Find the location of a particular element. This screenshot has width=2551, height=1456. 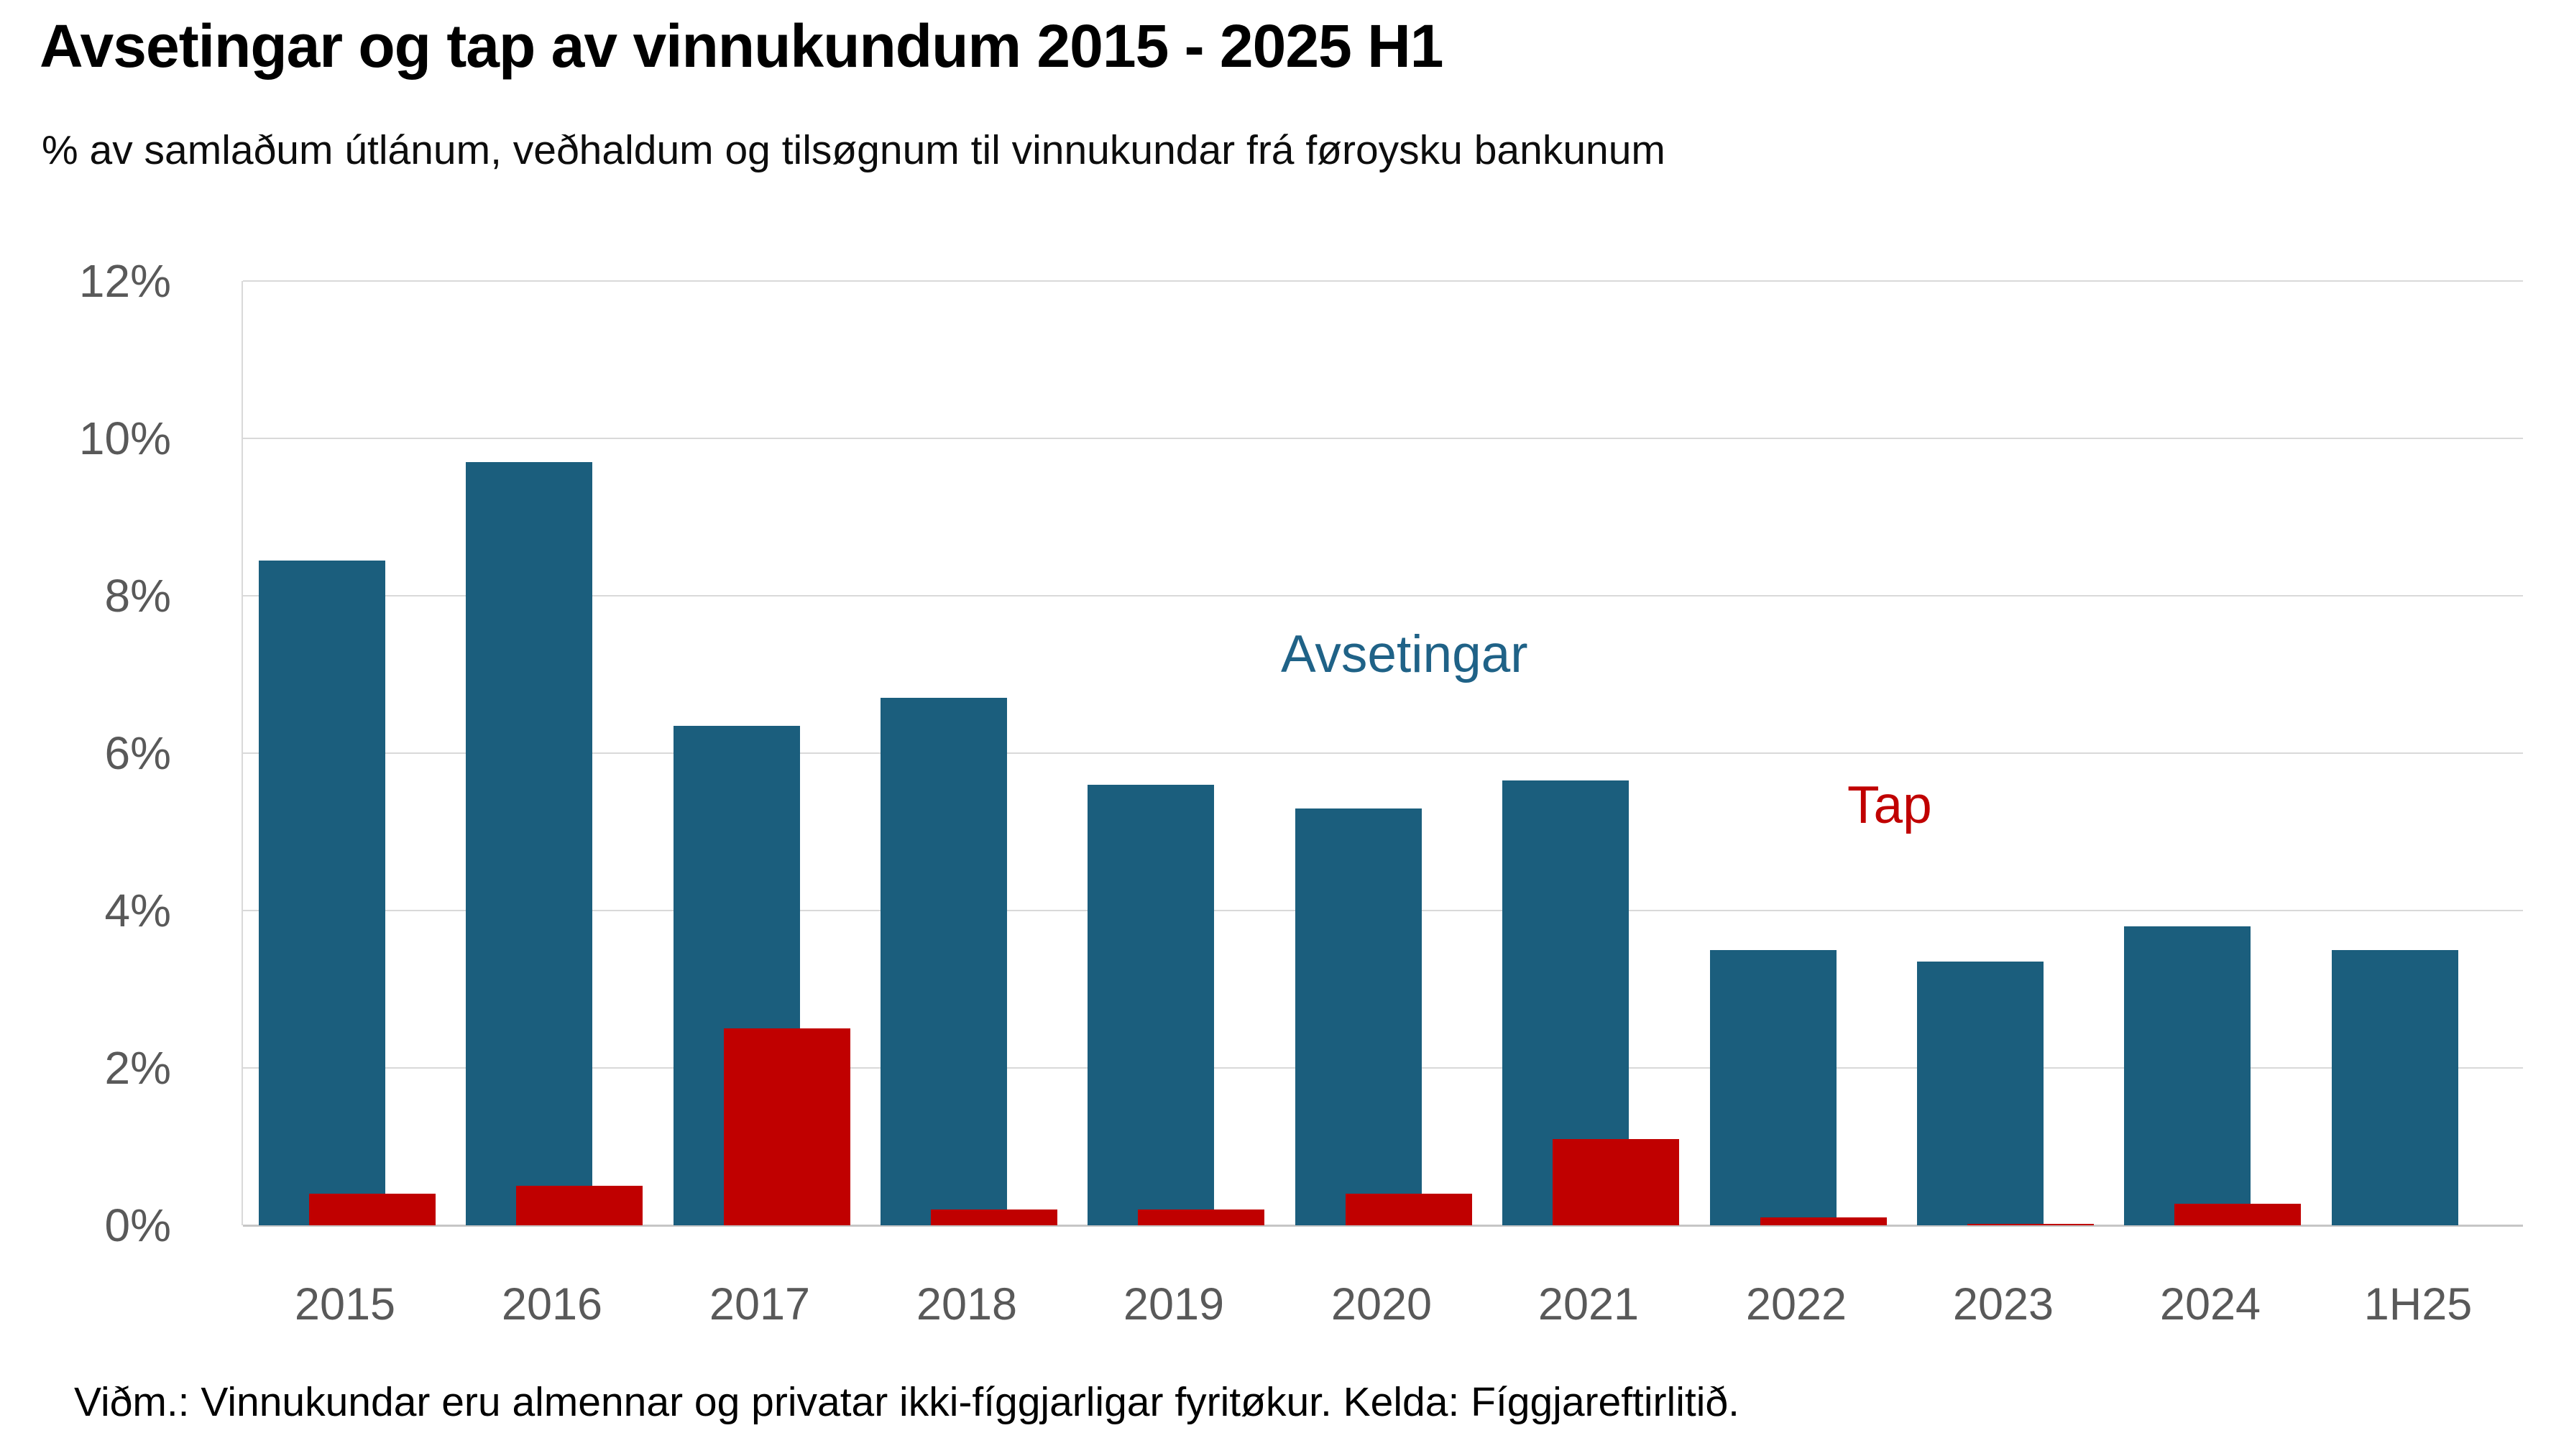

bar-group-2024 is located at coordinates (2211, 753).